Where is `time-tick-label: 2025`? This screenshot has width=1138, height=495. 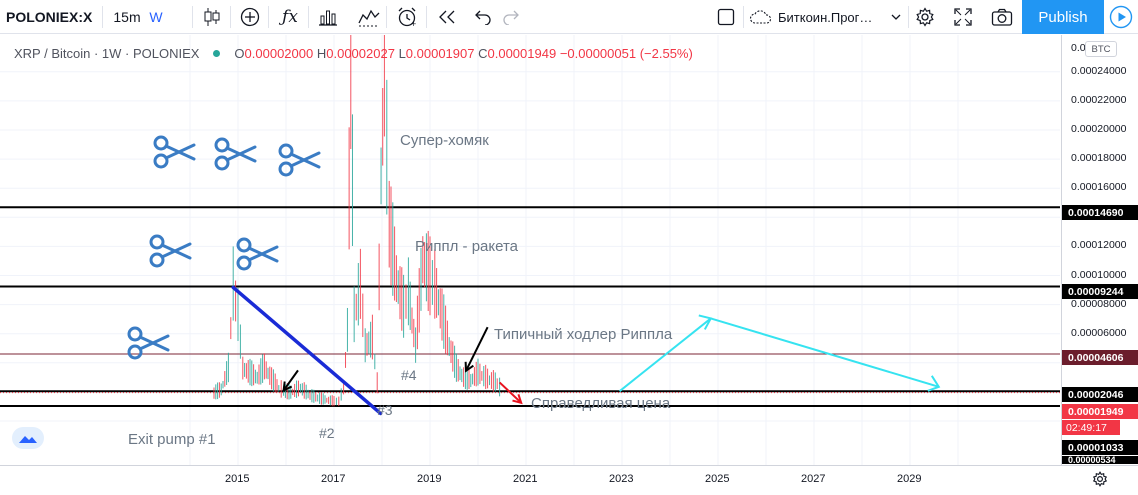 time-tick-label: 2025 is located at coordinates (717, 479).